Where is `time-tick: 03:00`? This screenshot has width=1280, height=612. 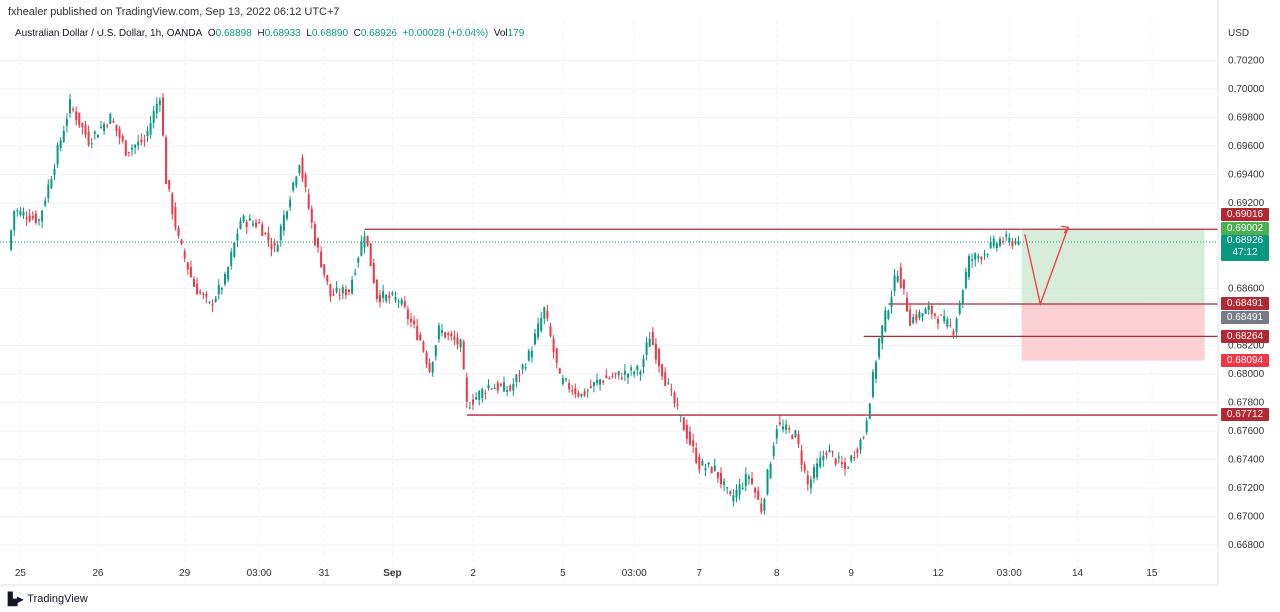 time-tick: 03:00 is located at coordinates (1009, 573).